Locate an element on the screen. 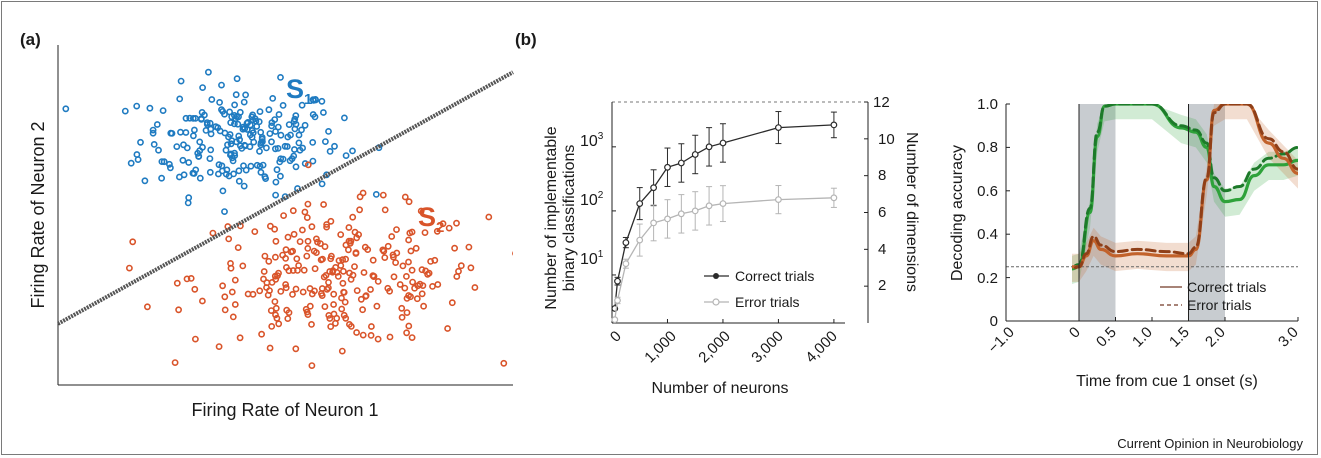 Image resolution: width=1321 pixels, height=458 pixels. classifications-series is located at coordinates (724, 217).